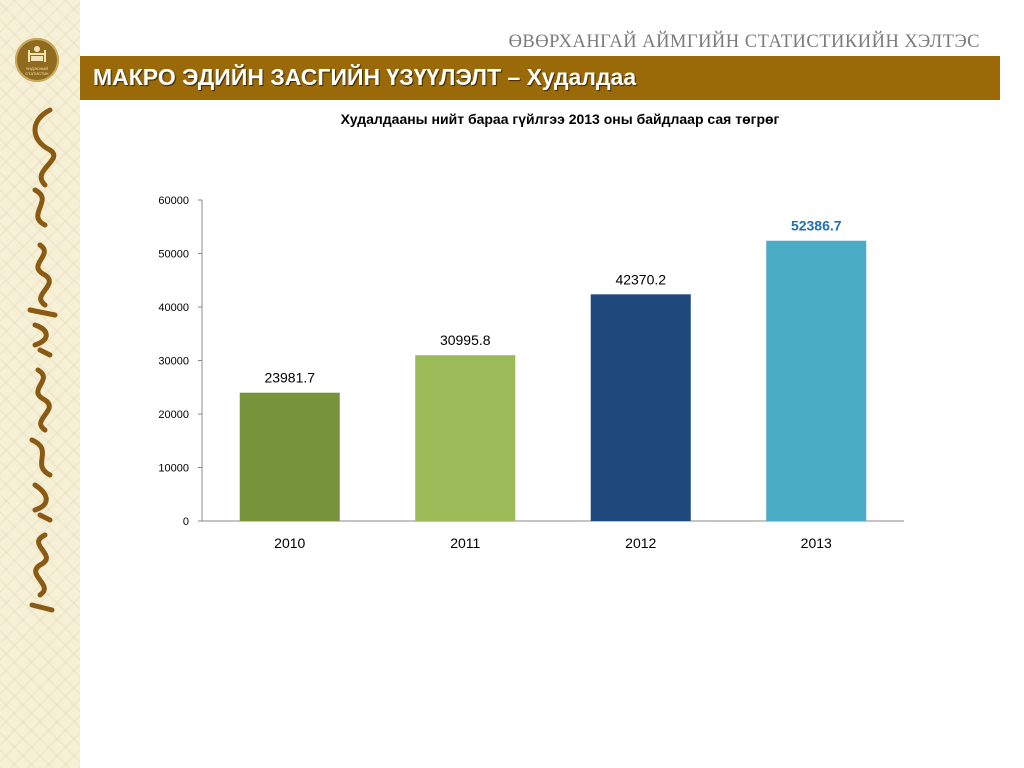  I want to click on mongolian-script-decoration, so click(42, 360).